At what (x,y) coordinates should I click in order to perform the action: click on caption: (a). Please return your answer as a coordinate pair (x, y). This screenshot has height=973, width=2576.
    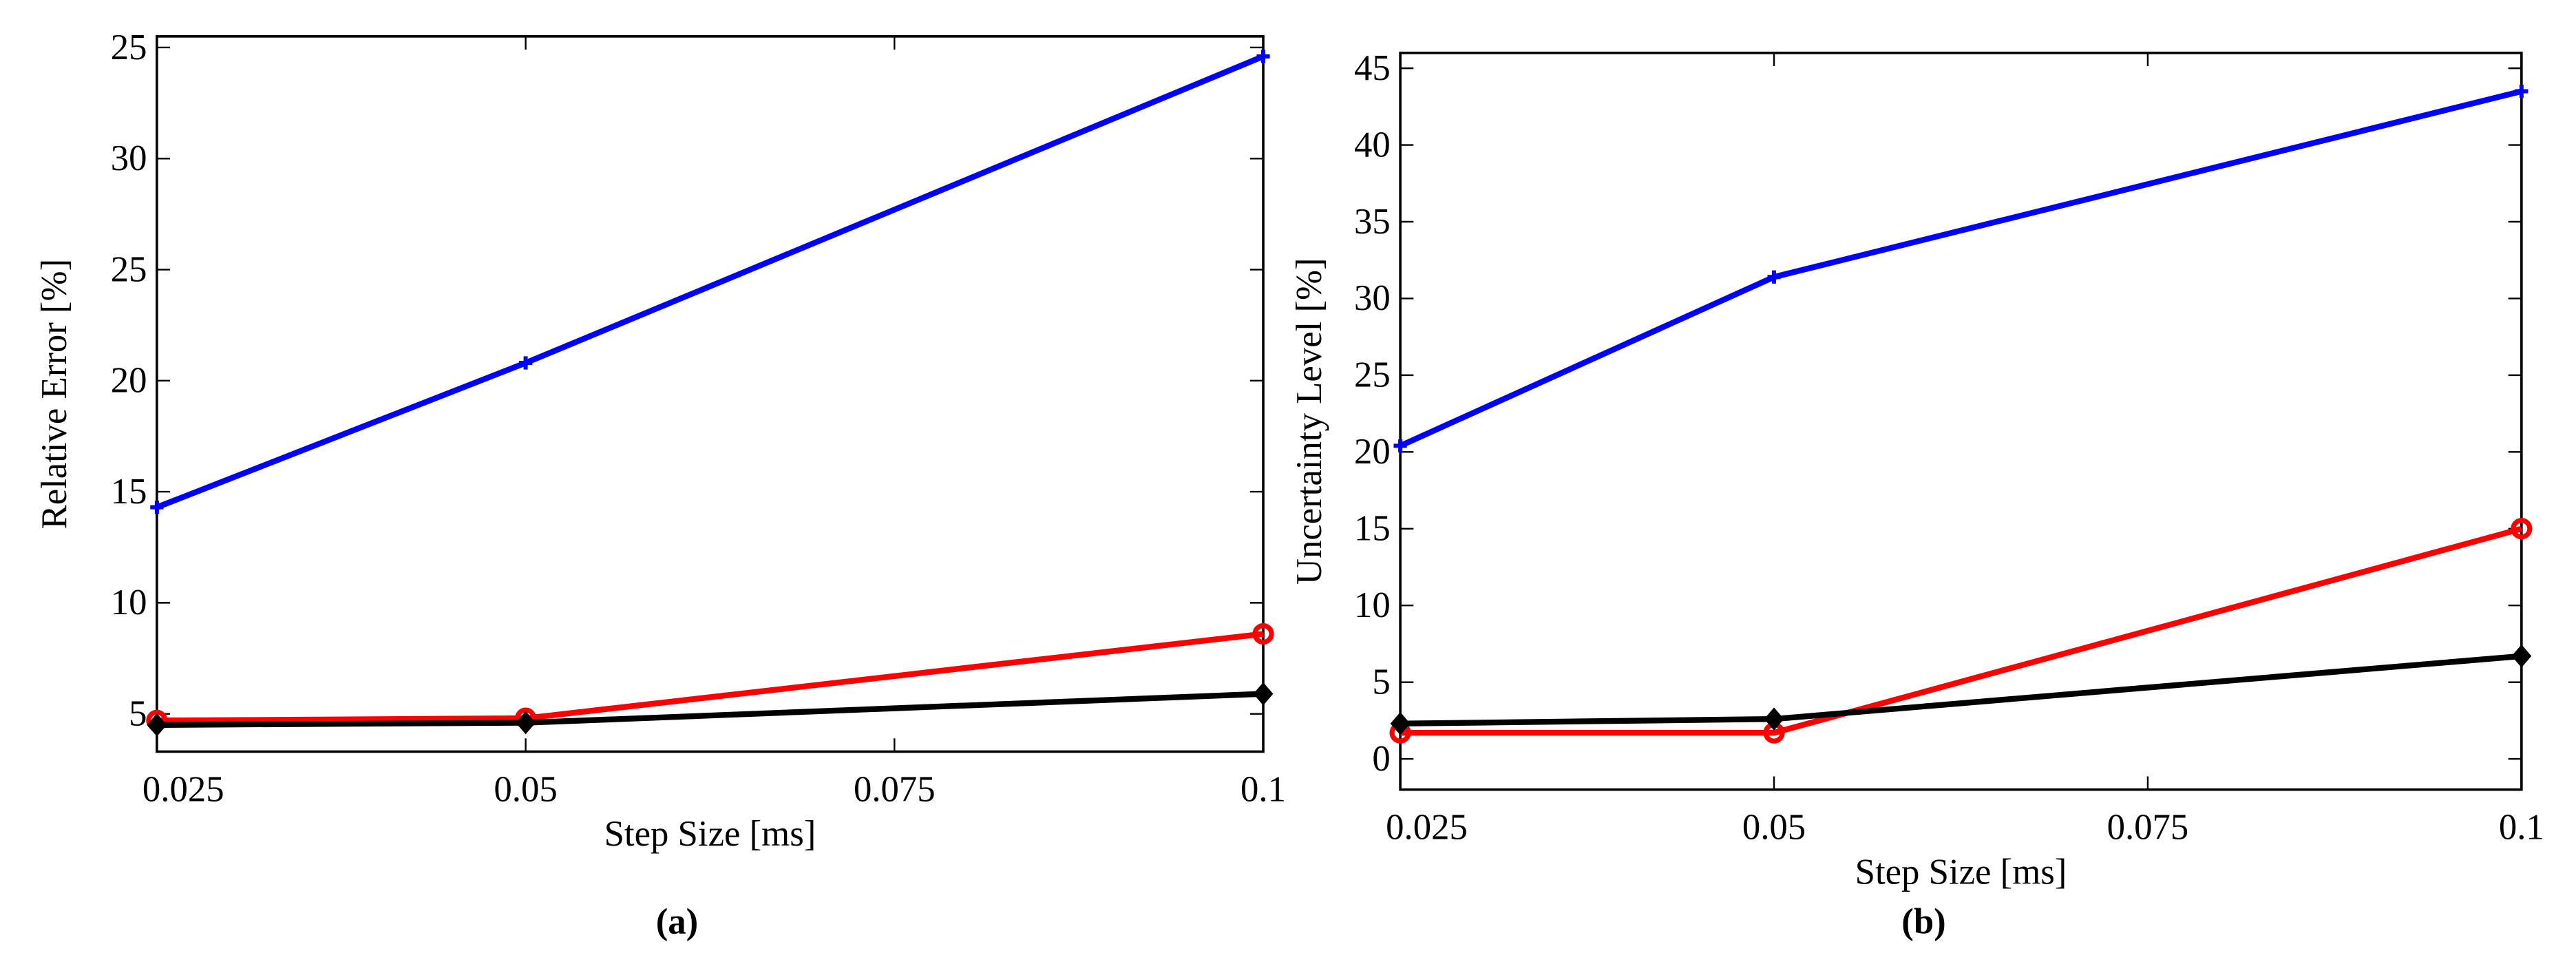
    Looking at the image, I should click on (678, 921).